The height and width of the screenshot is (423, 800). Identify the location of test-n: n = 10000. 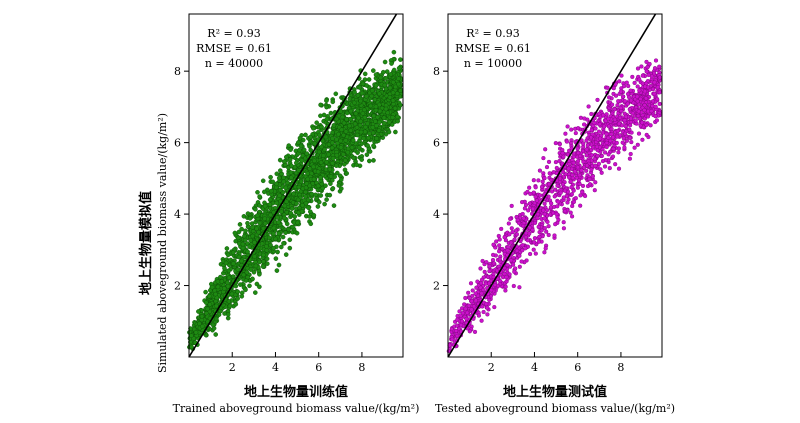
(493, 63).